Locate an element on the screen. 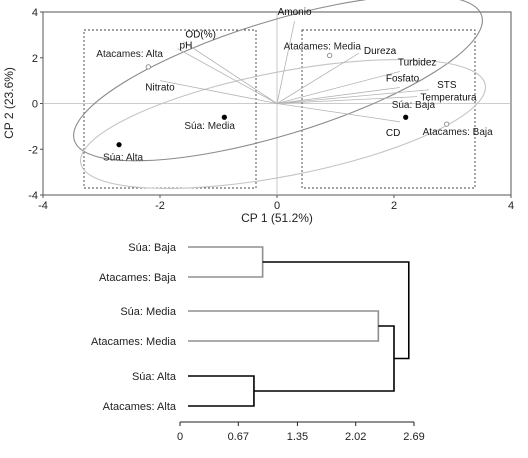 This screenshot has height=458, width=528. loading-vector-label: Nitrato is located at coordinates (160, 88).